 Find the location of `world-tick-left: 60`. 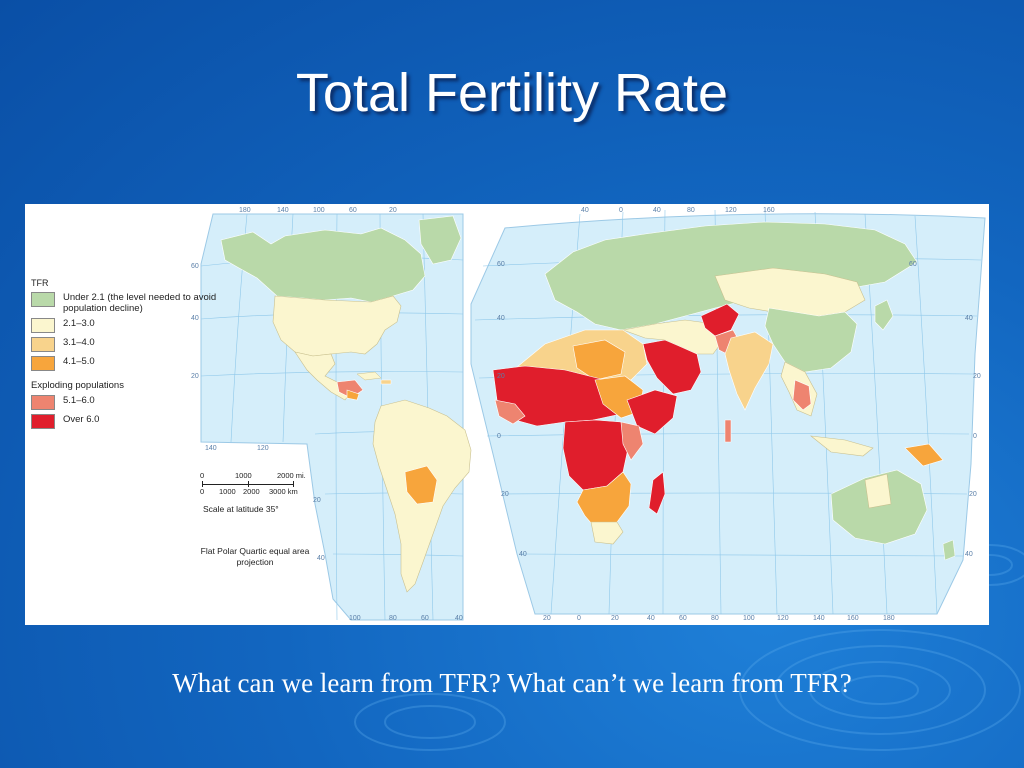

world-tick-left: 60 is located at coordinates (501, 264).